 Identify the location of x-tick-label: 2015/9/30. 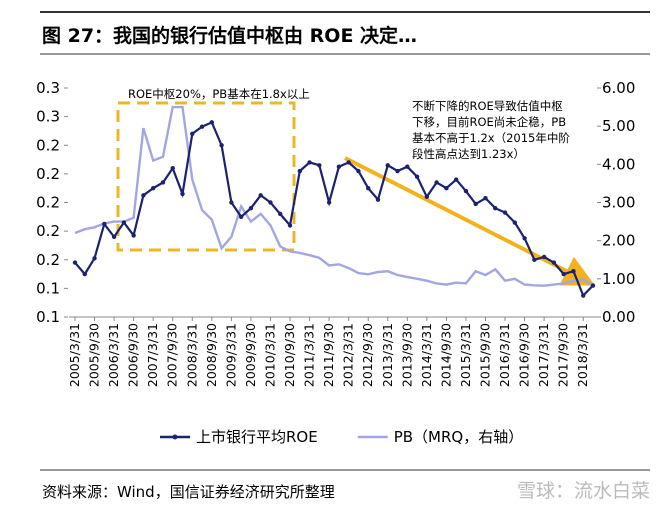
(484, 355).